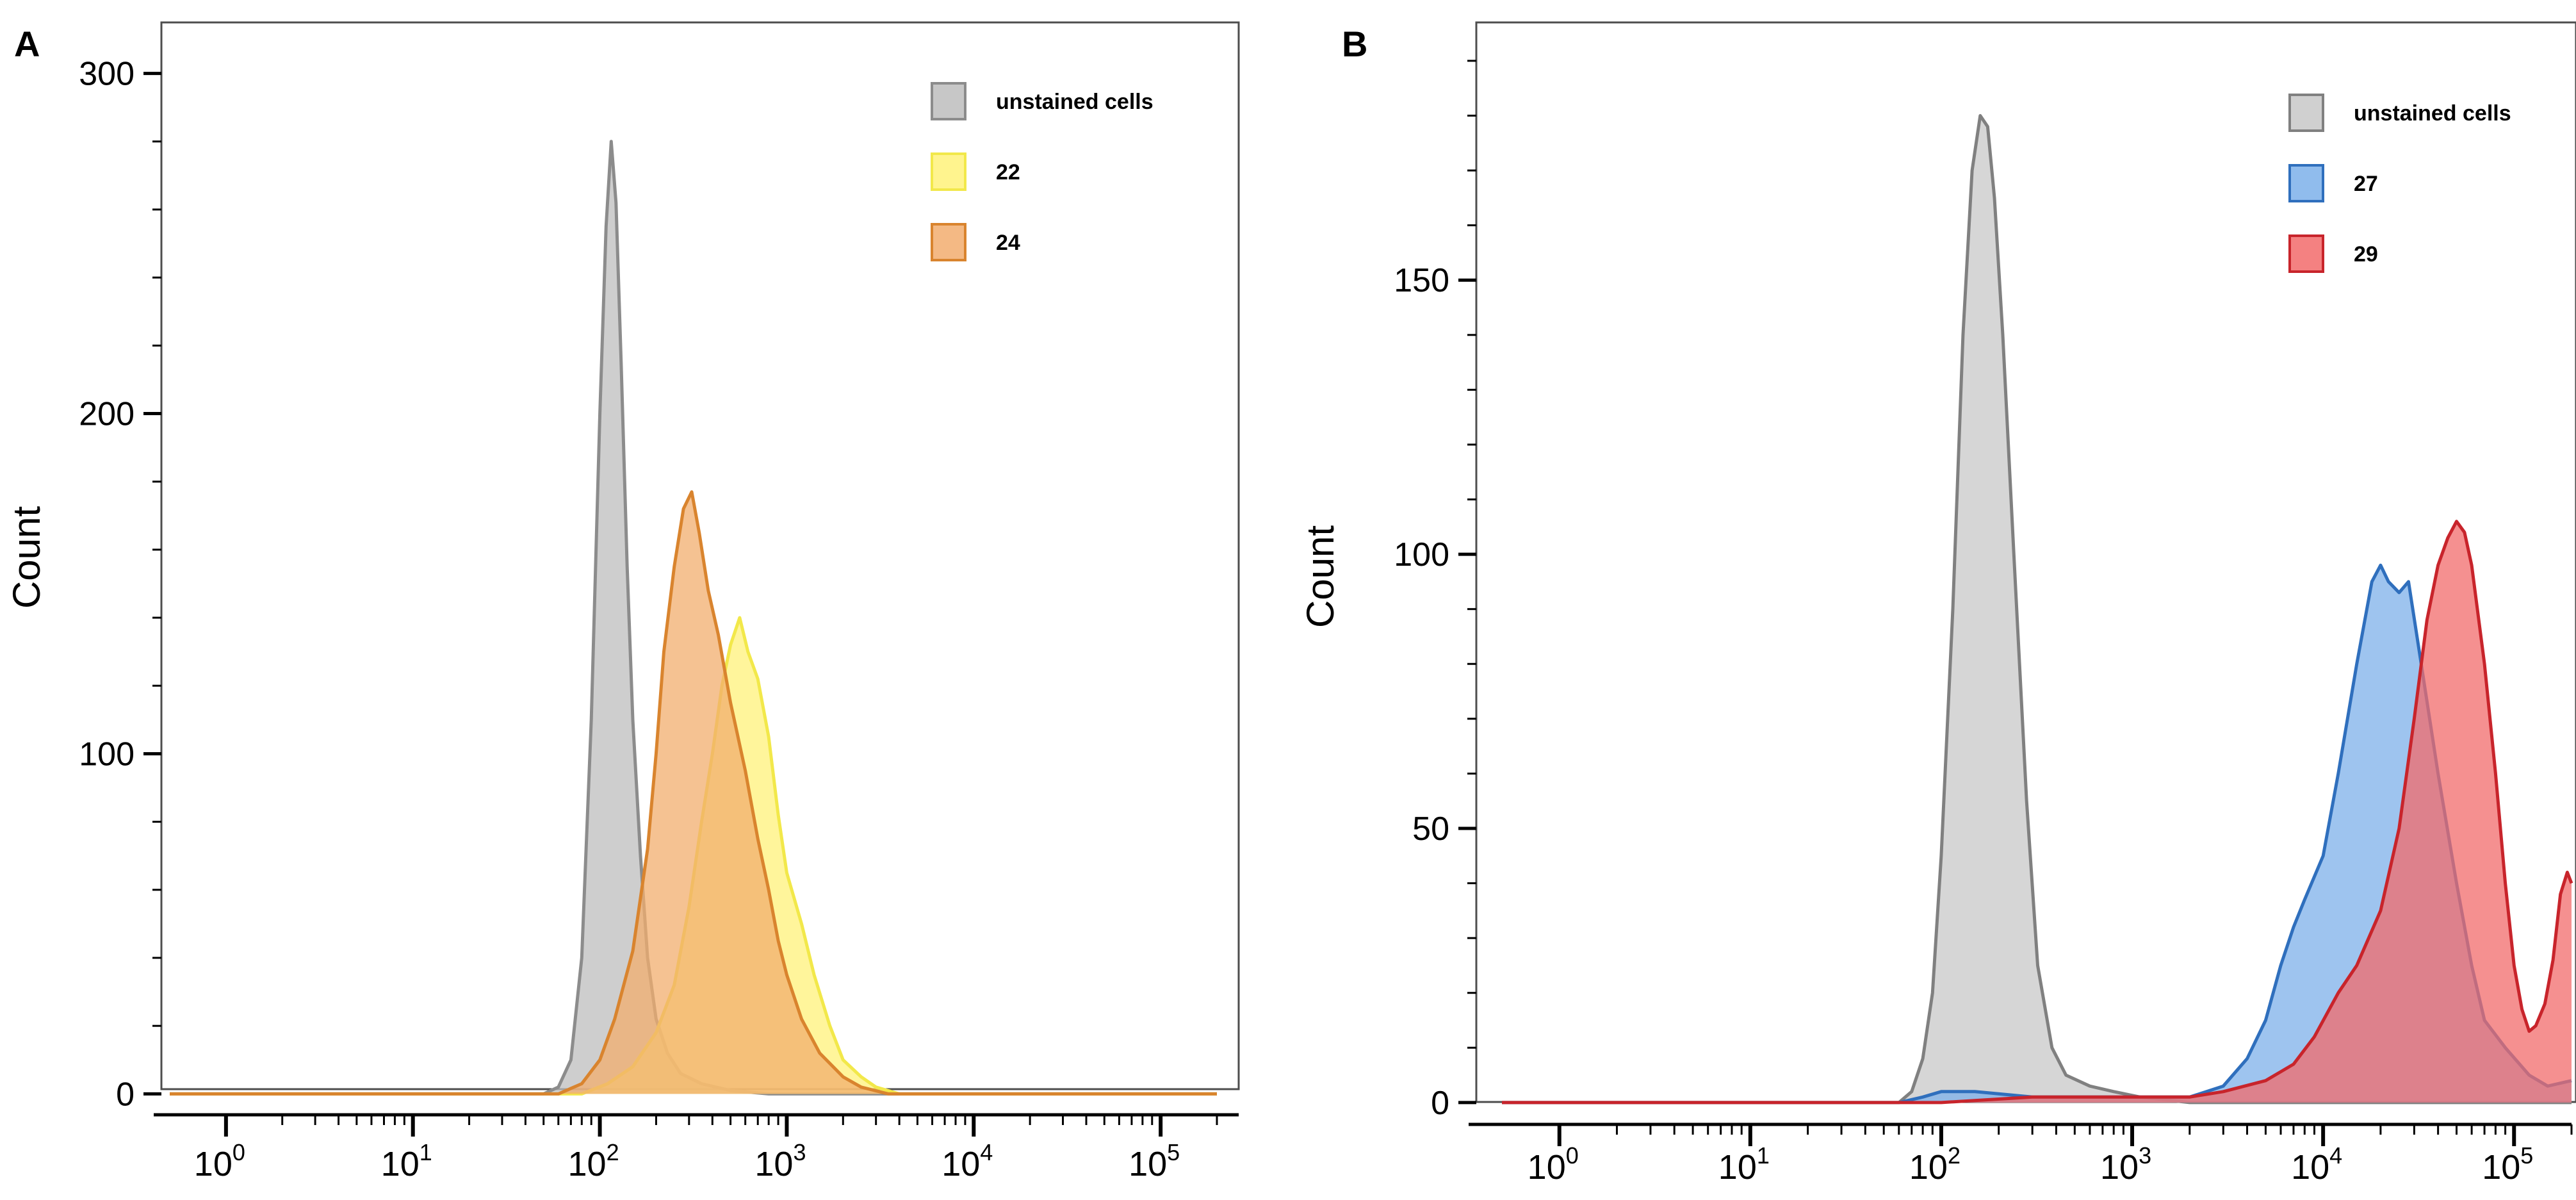 The image size is (2576, 1200). What do you see at coordinates (2366, 254) in the screenshot?
I see `panel-b-legend-label-29: 29` at bounding box center [2366, 254].